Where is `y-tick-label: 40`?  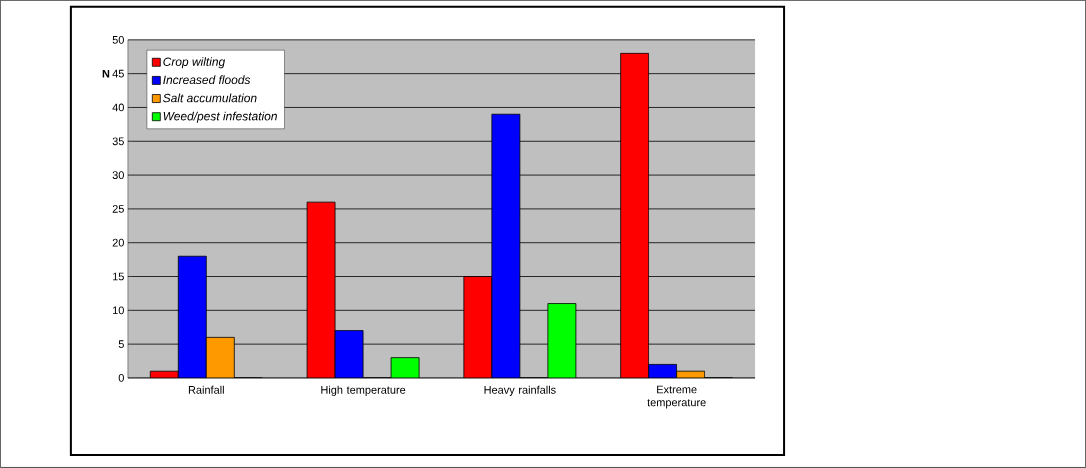 y-tick-label: 40 is located at coordinates (118, 107).